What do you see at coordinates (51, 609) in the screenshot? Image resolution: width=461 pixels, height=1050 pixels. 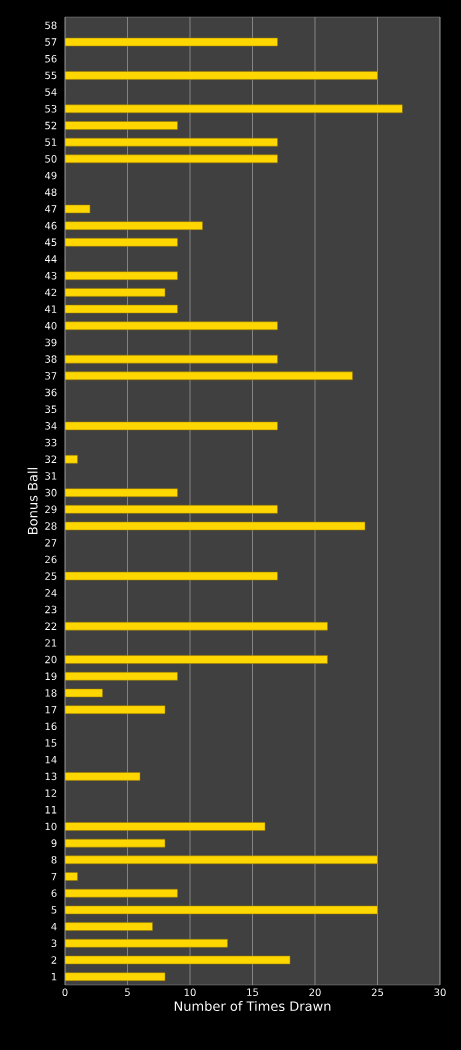 I see `y-tick-label: 23` at bounding box center [51, 609].